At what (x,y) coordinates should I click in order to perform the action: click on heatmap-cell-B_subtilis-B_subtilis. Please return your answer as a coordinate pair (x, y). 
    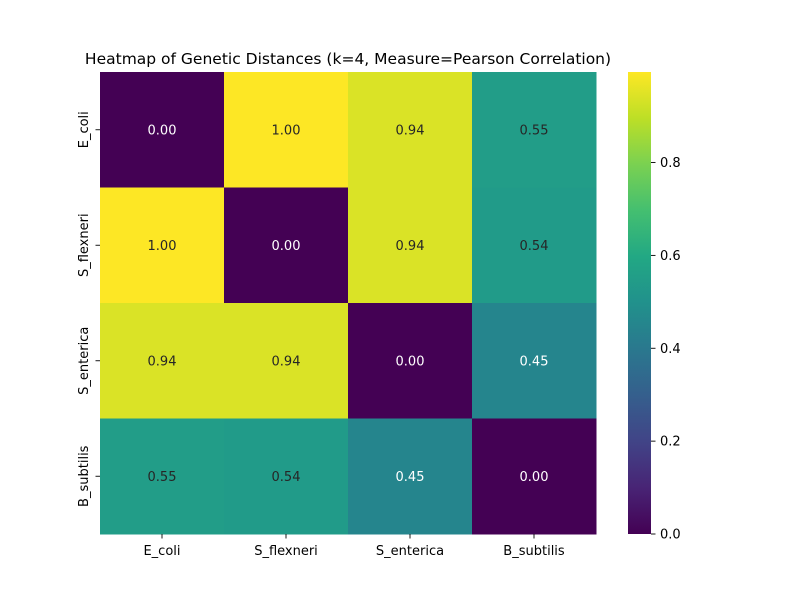
    Looking at the image, I should click on (534, 476).